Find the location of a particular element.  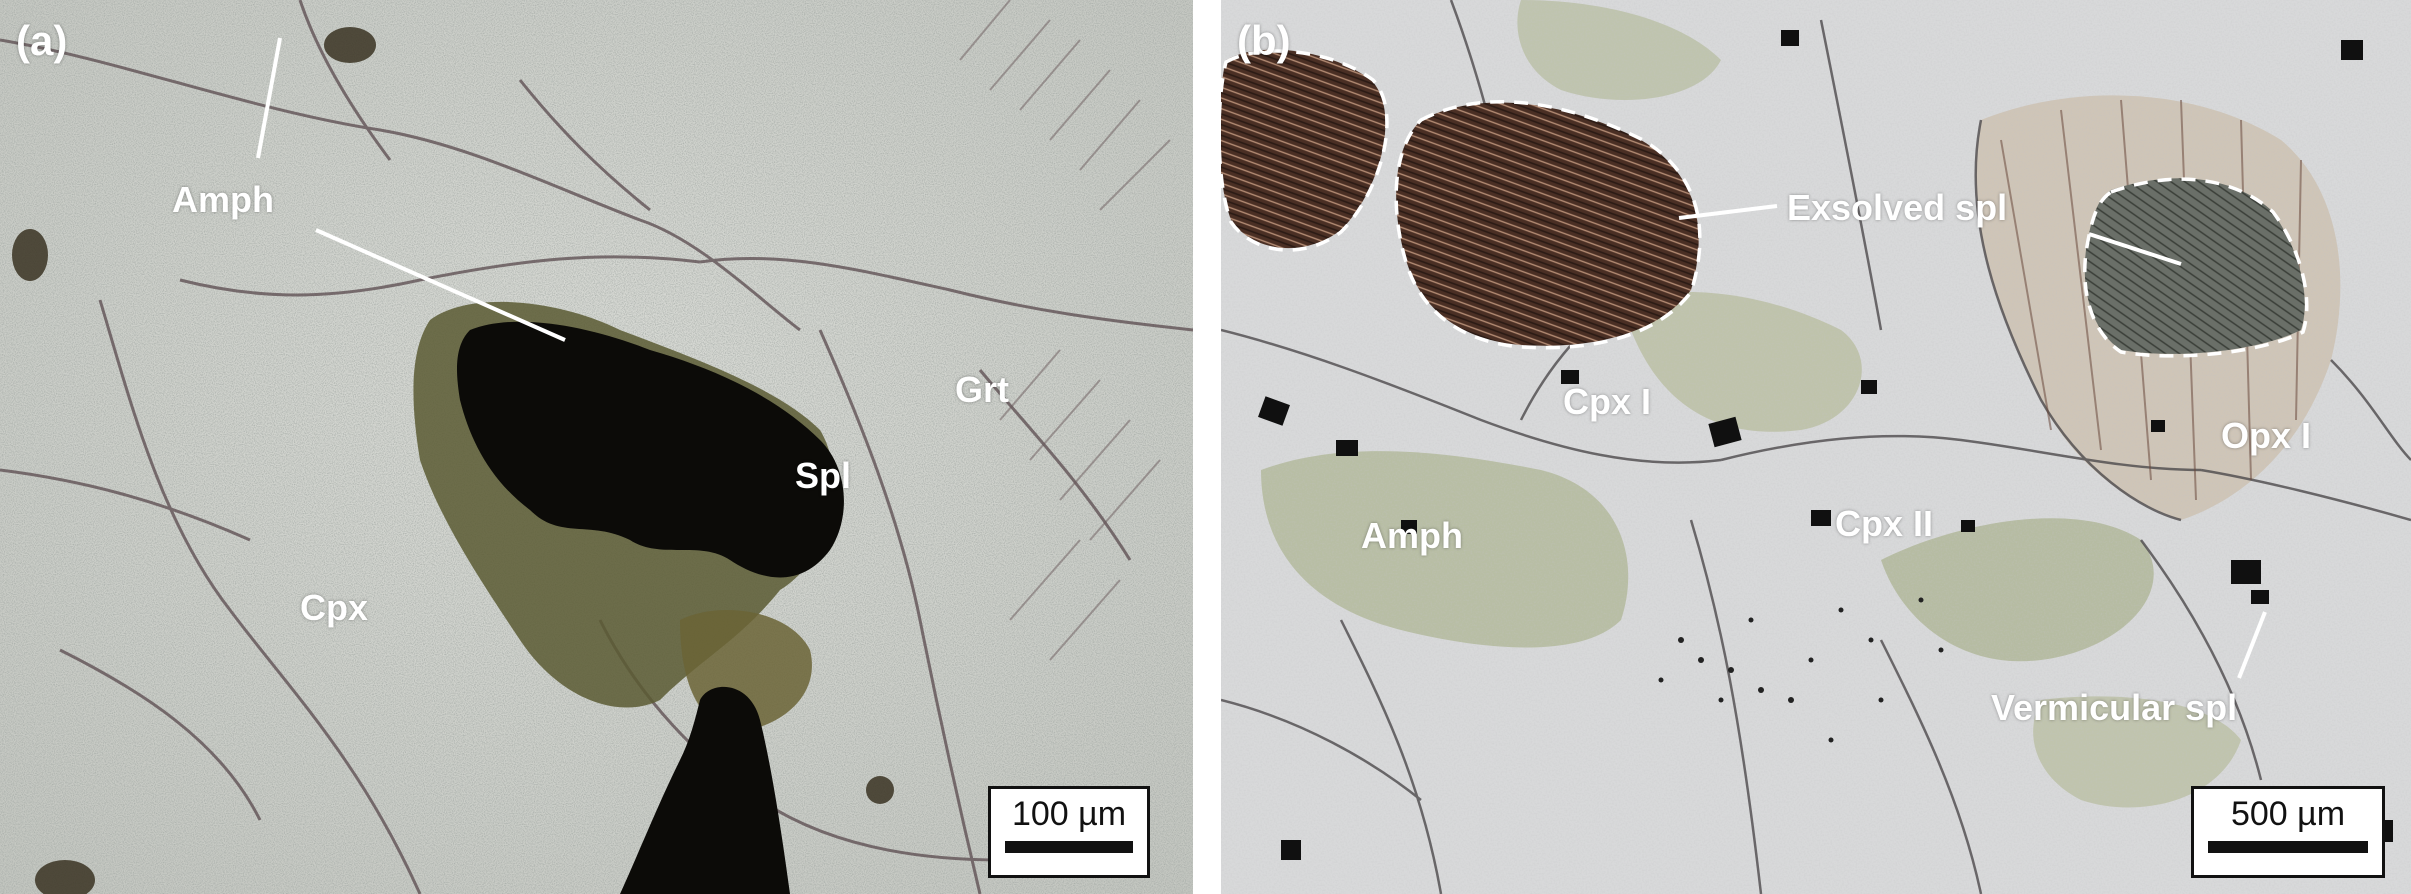

panel-a-leader-lines is located at coordinates (411, 189).